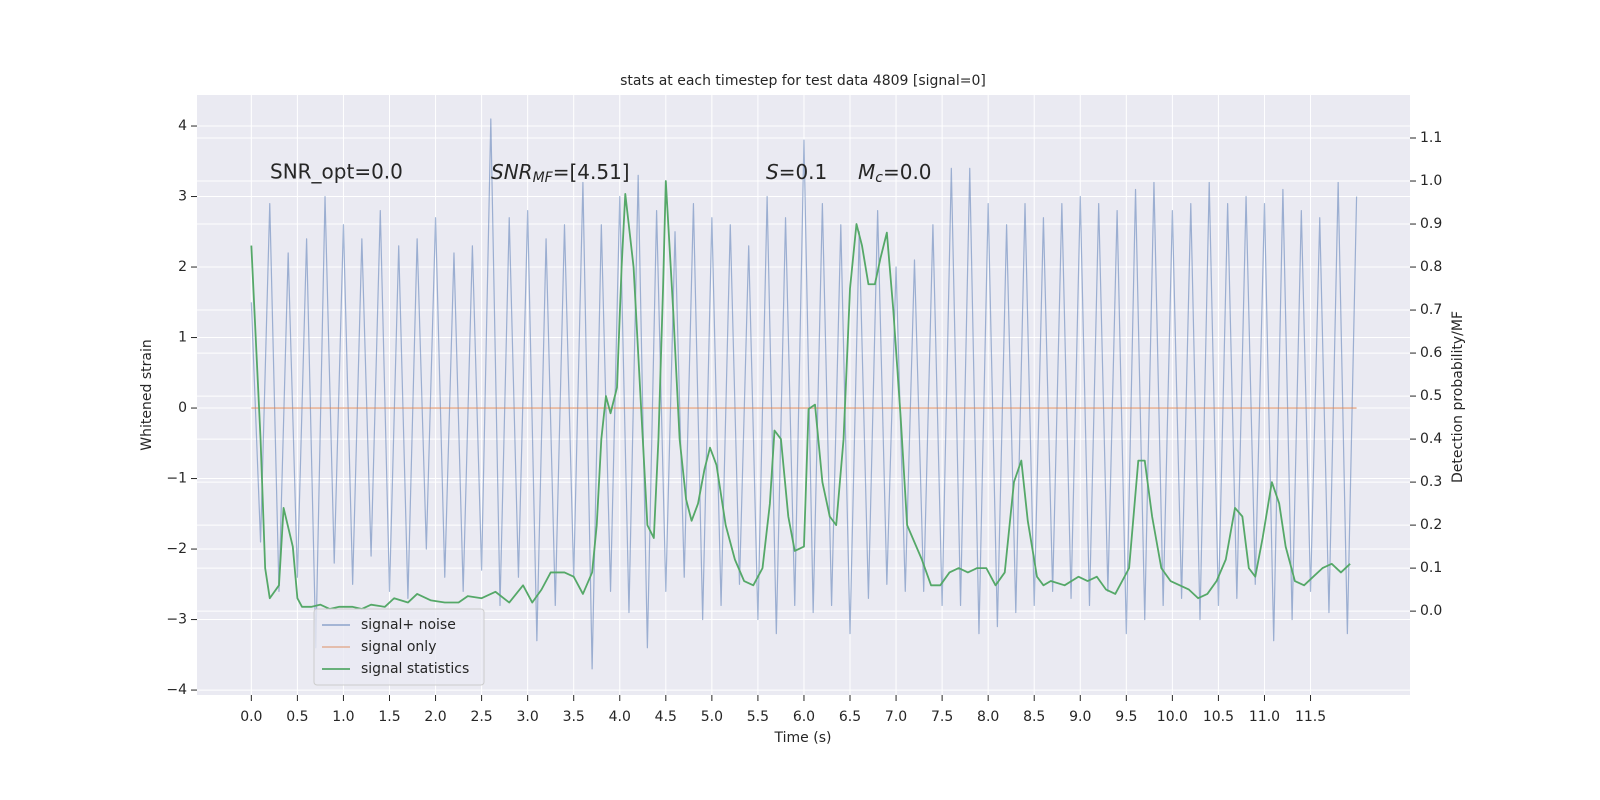  Describe the element at coordinates (591, 172) in the screenshot. I see `annotation-rest: =[4.51]` at that location.